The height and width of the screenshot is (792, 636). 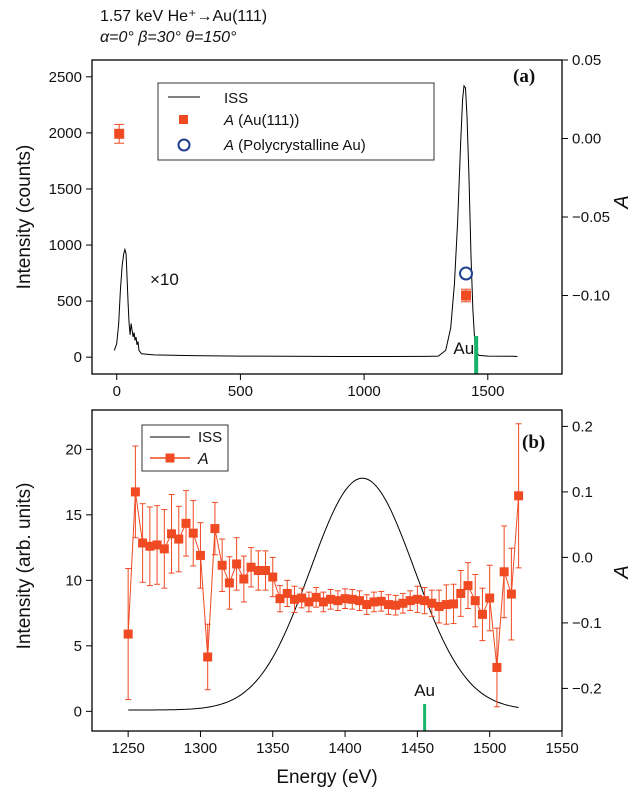 I want to click on panel-b-xtick-label: 1350, so click(x=272, y=748).